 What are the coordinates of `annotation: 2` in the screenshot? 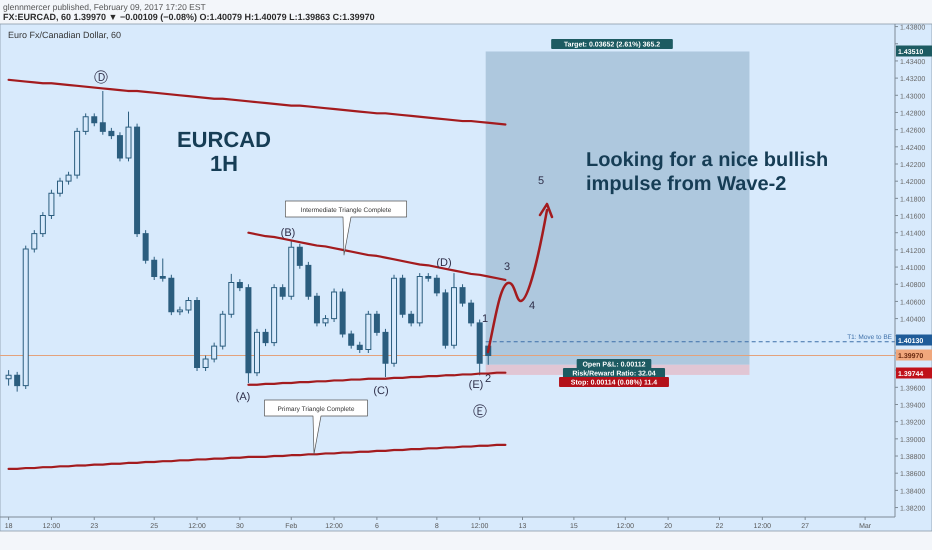 It's located at (488, 379).